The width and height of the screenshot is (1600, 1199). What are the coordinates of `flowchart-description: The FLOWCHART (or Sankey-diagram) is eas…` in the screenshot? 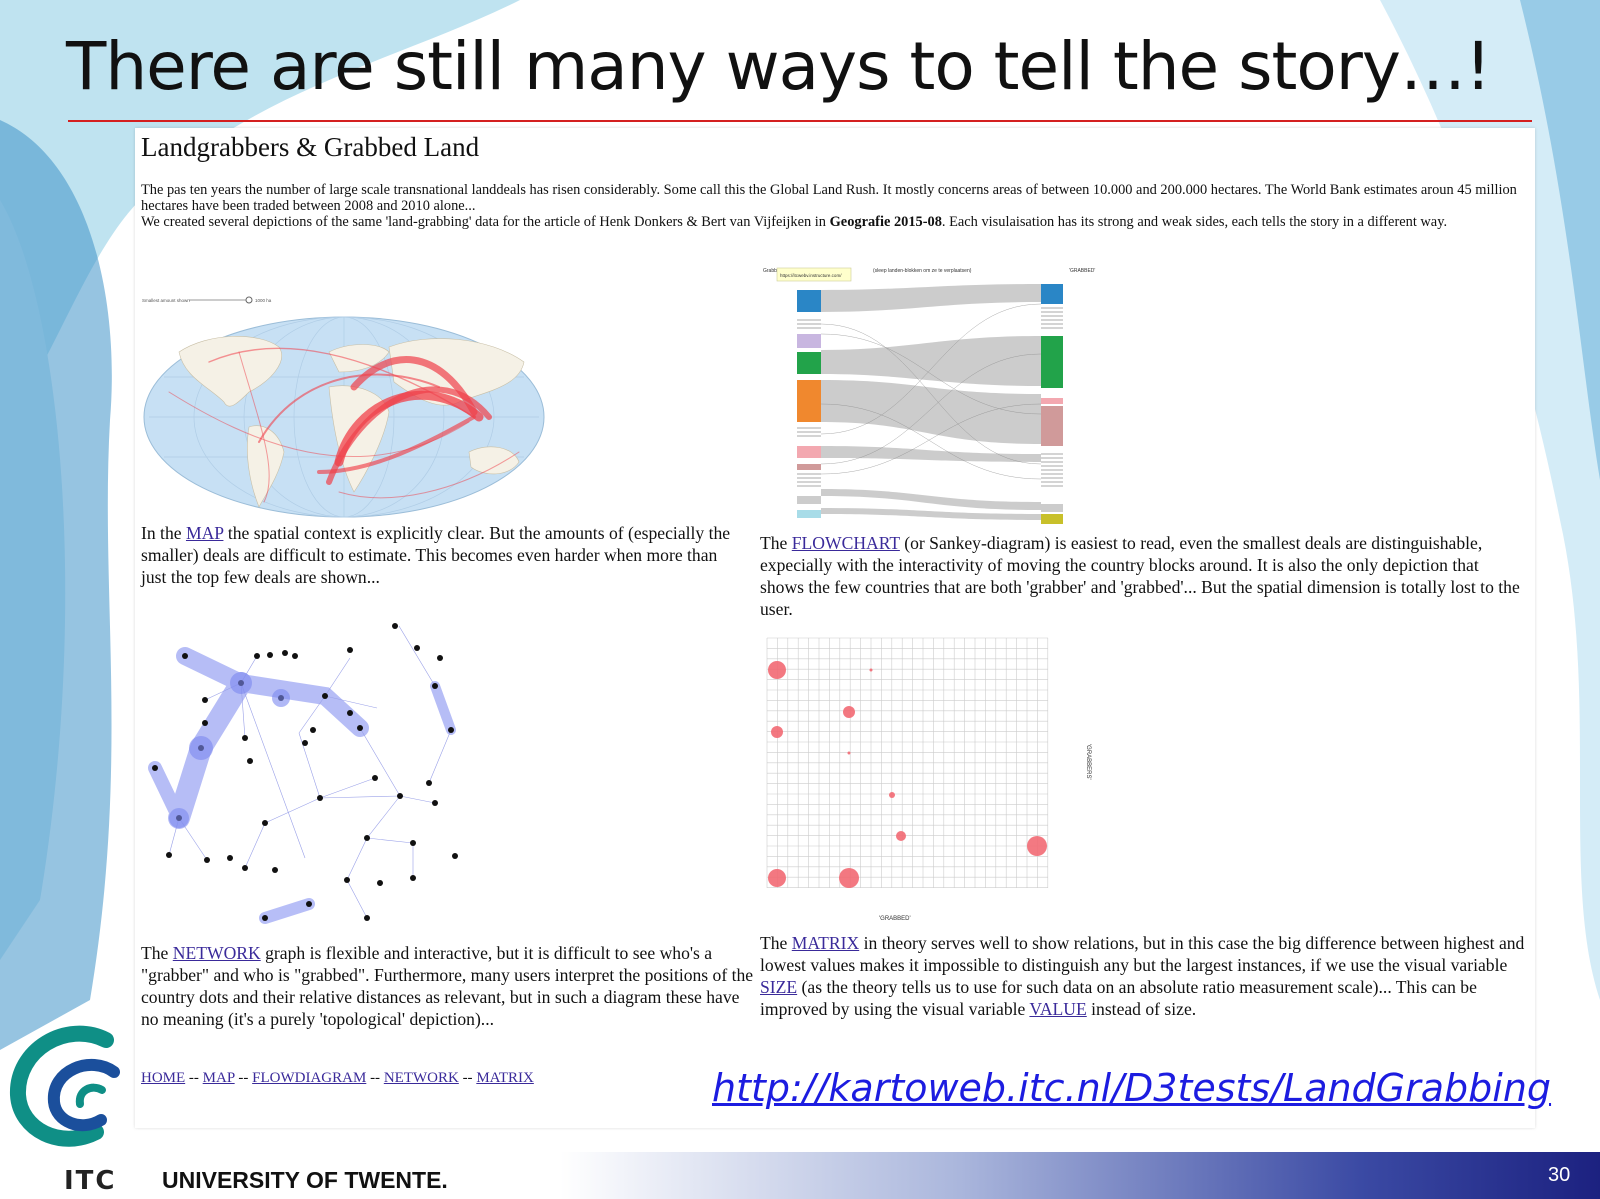 It's located at (1140, 576).